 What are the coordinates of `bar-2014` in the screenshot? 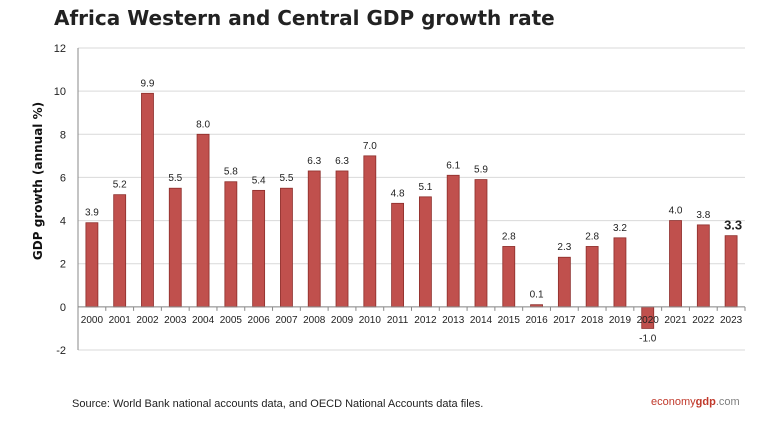 It's located at (481, 243).